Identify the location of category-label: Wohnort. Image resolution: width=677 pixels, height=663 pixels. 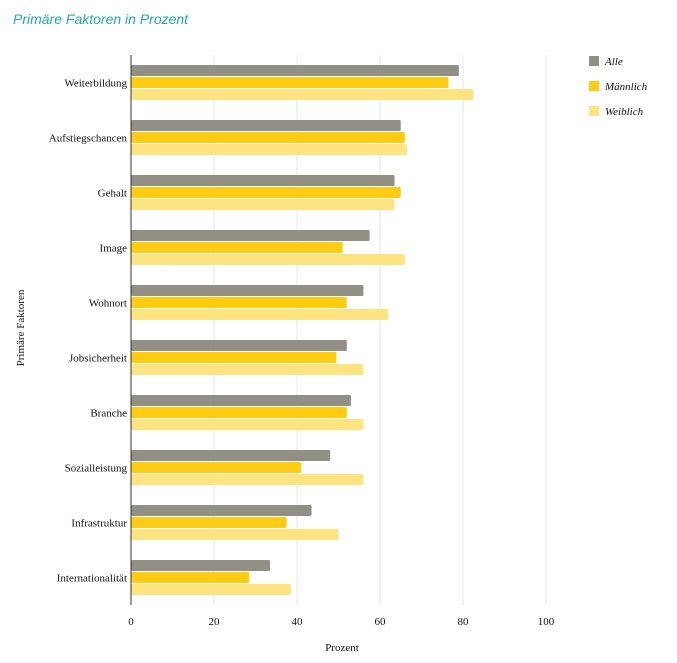
(108, 304).